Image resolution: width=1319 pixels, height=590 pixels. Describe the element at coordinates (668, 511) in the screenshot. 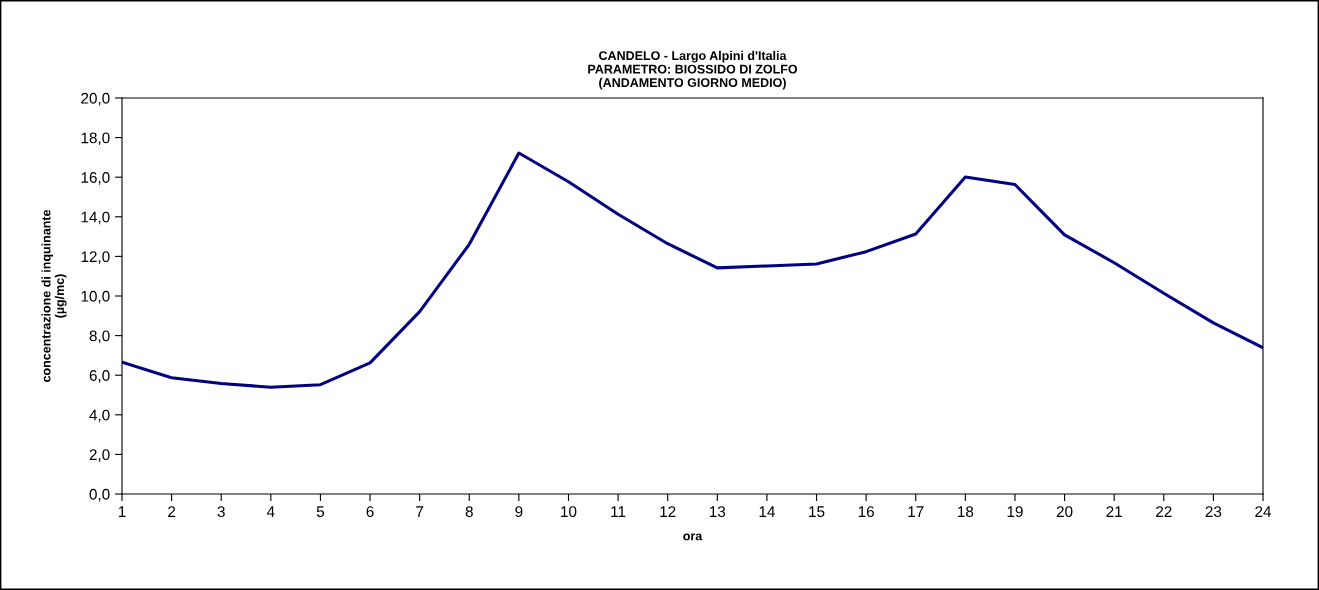

I see `x-tick-label: 12` at that location.